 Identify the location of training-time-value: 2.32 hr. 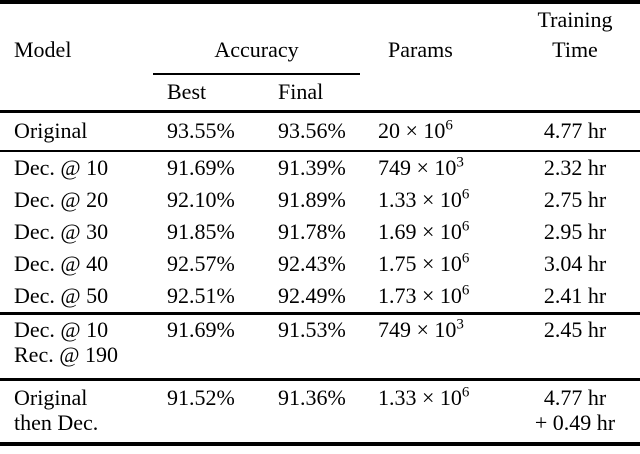
(575, 167).